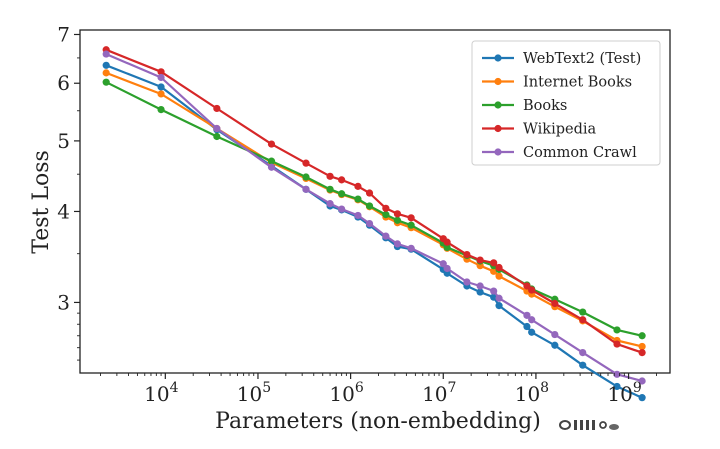 This screenshot has height=449, width=720. I want to click on legend-label-common-crawl: Common Crawl, so click(580, 153).